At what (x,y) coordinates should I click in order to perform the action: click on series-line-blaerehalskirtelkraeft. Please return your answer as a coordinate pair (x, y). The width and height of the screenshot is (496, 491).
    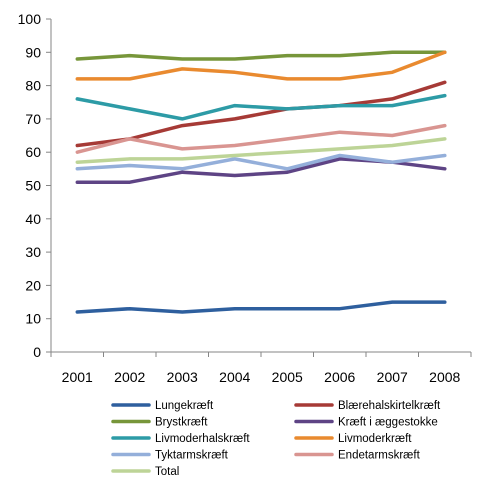
    Looking at the image, I should click on (261, 114).